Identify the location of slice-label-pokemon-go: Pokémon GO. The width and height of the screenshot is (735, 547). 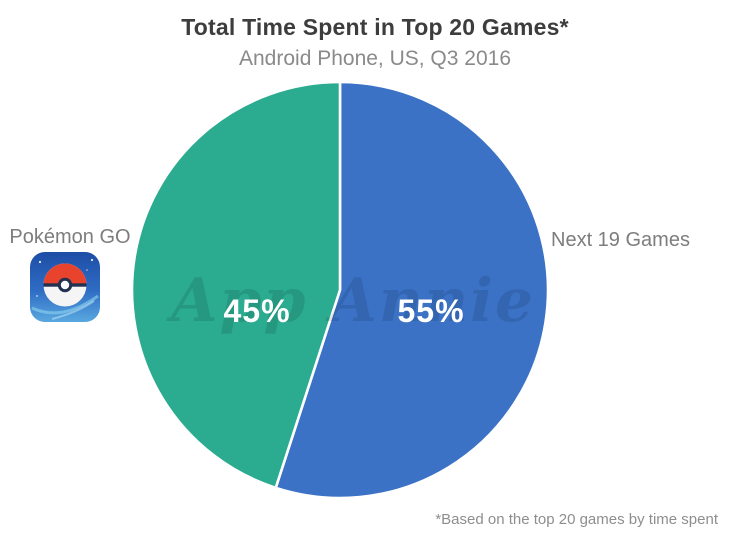
(70, 237).